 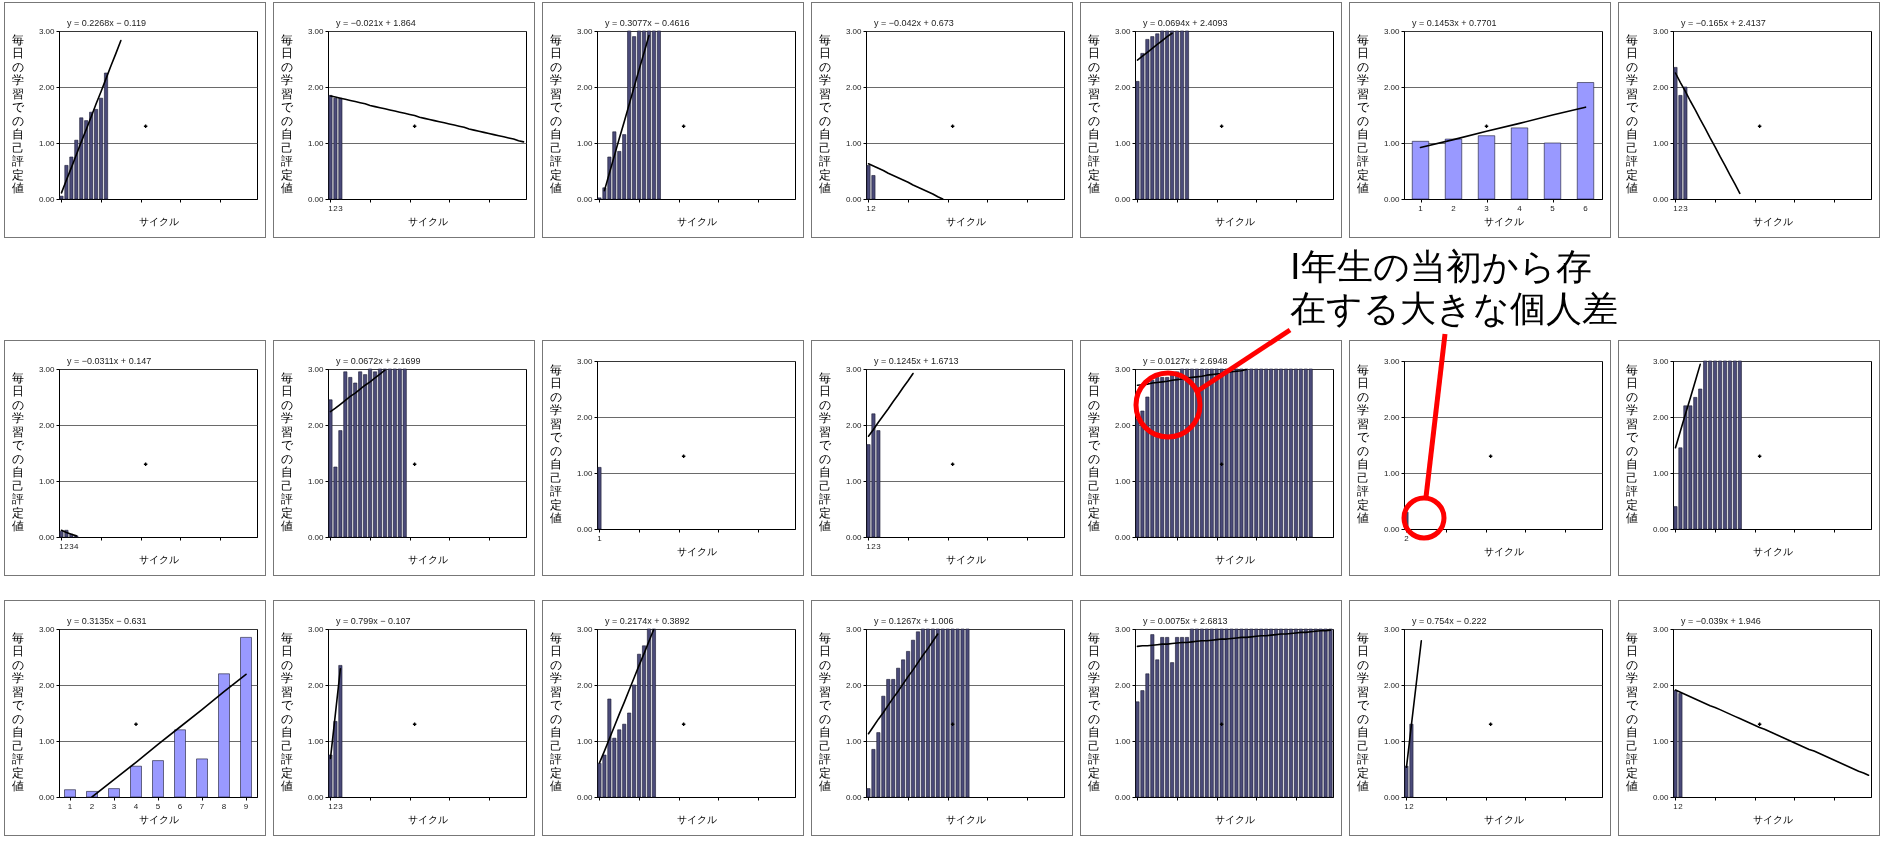 What do you see at coordinates (378, 361) in the screenshot?
I see `text: y = 0.0672x + 2.1699` at bounding box center [378, 361].